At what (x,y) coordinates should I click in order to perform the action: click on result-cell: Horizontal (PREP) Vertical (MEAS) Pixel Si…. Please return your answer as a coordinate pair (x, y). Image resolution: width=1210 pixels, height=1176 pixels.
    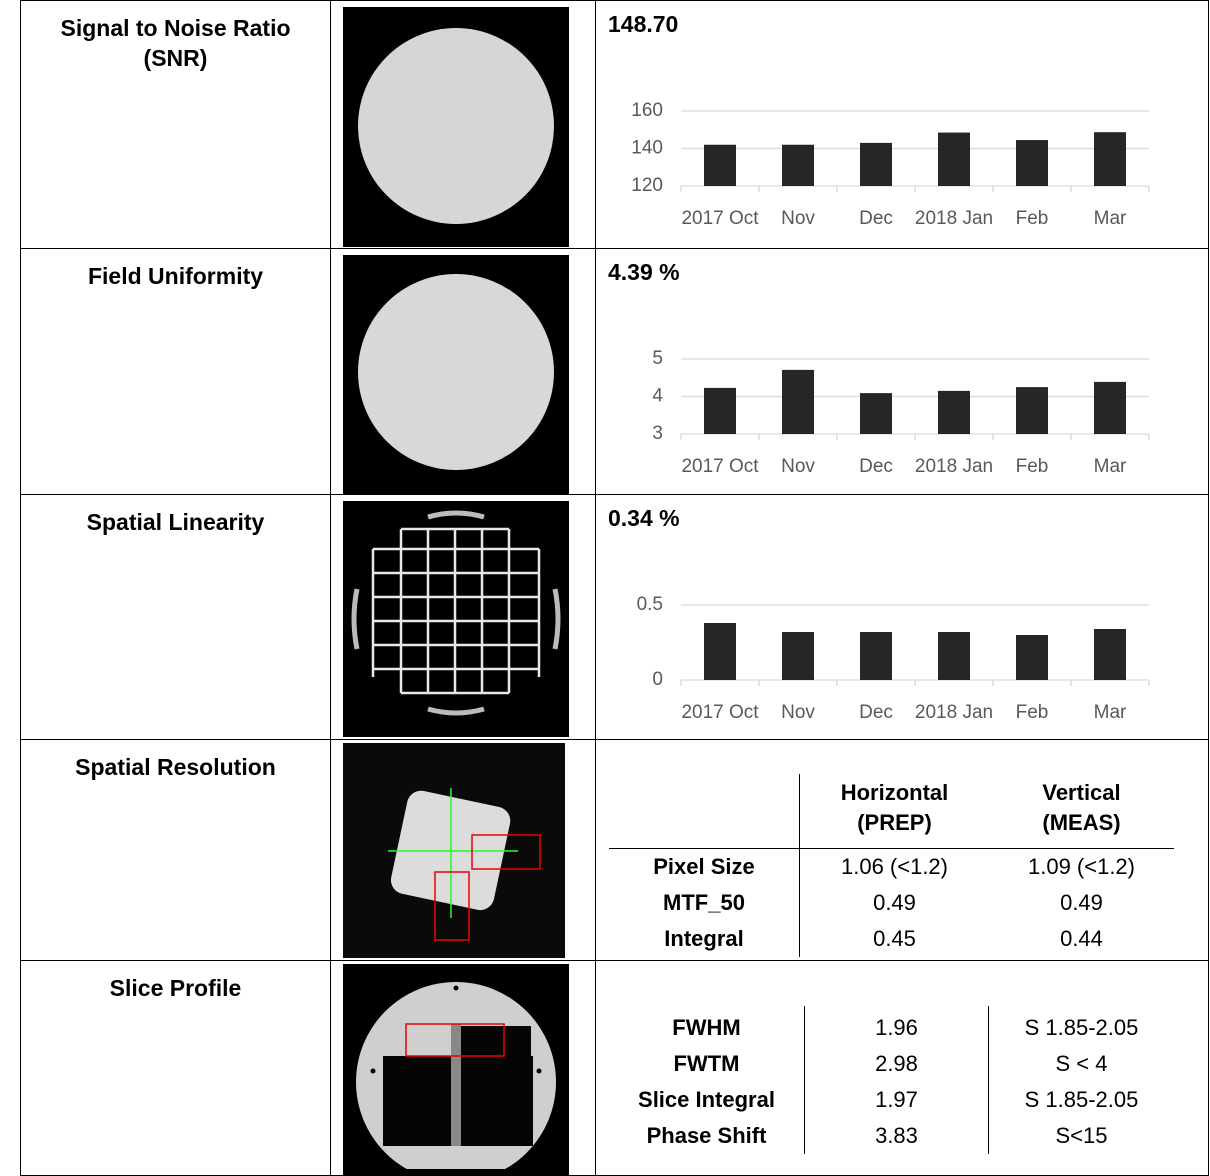
    Looking at the image, I should click on (902, 850).